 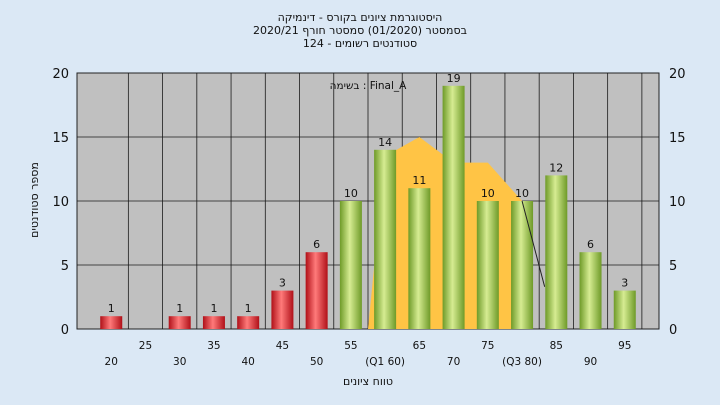 What do you see at coordinates (282, 346) in the screenshot?
I see `x-tick-45: 45` at bounding box center [282, 346].